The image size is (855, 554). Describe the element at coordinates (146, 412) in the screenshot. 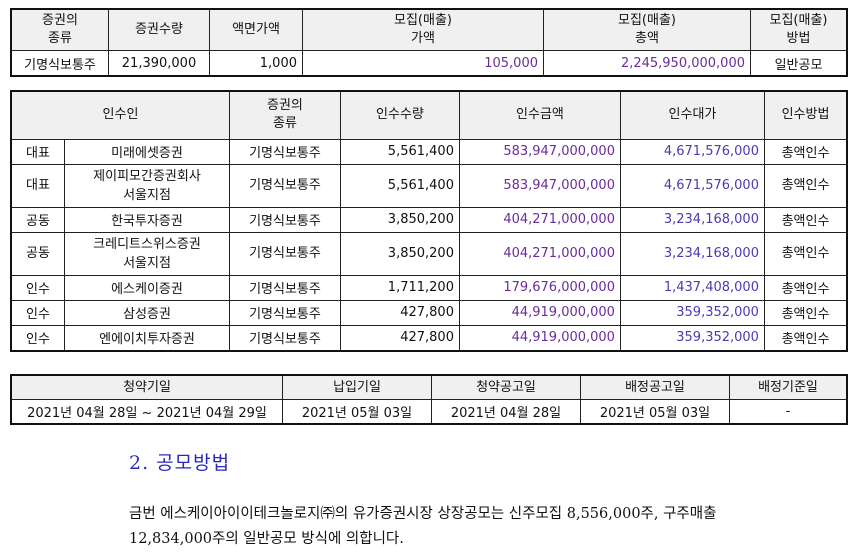

I see `cell-subscription-date: 2021년 04월 28일 ~ 2021년 04월 29일` at that location.